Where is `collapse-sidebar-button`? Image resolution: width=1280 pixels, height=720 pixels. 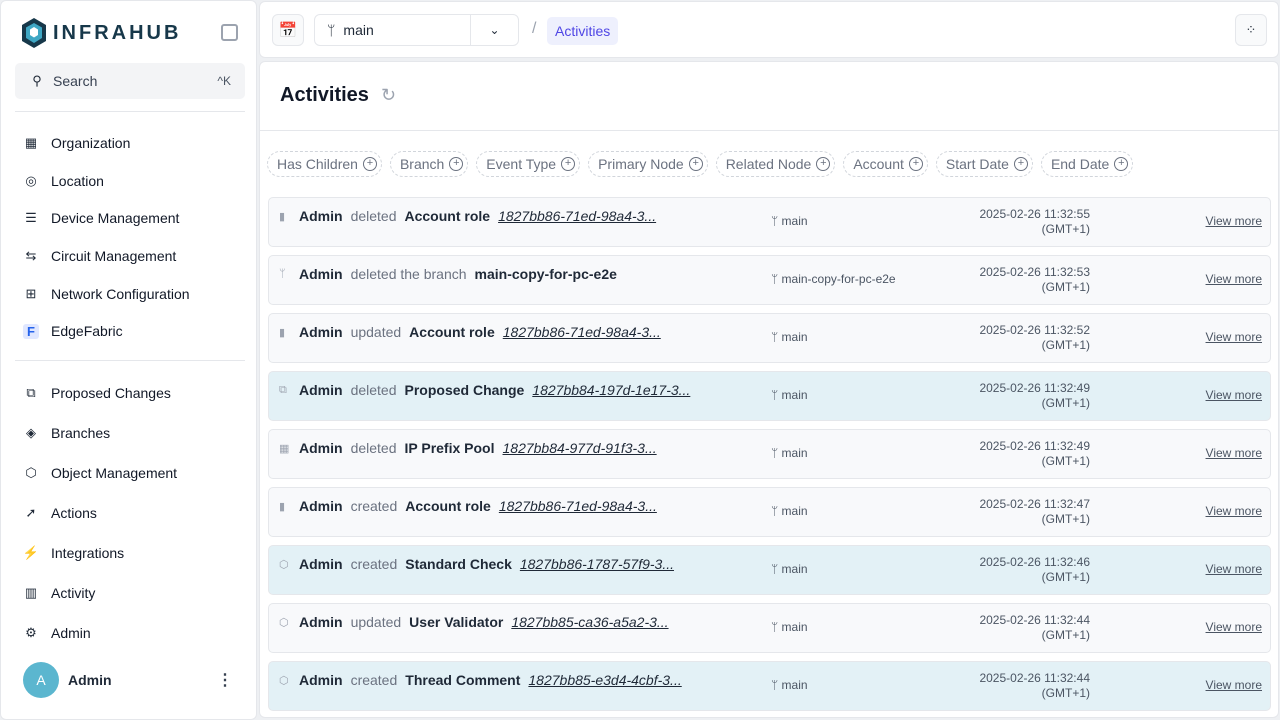 collapse-sidebar-button is located at coordinates (229, 32).